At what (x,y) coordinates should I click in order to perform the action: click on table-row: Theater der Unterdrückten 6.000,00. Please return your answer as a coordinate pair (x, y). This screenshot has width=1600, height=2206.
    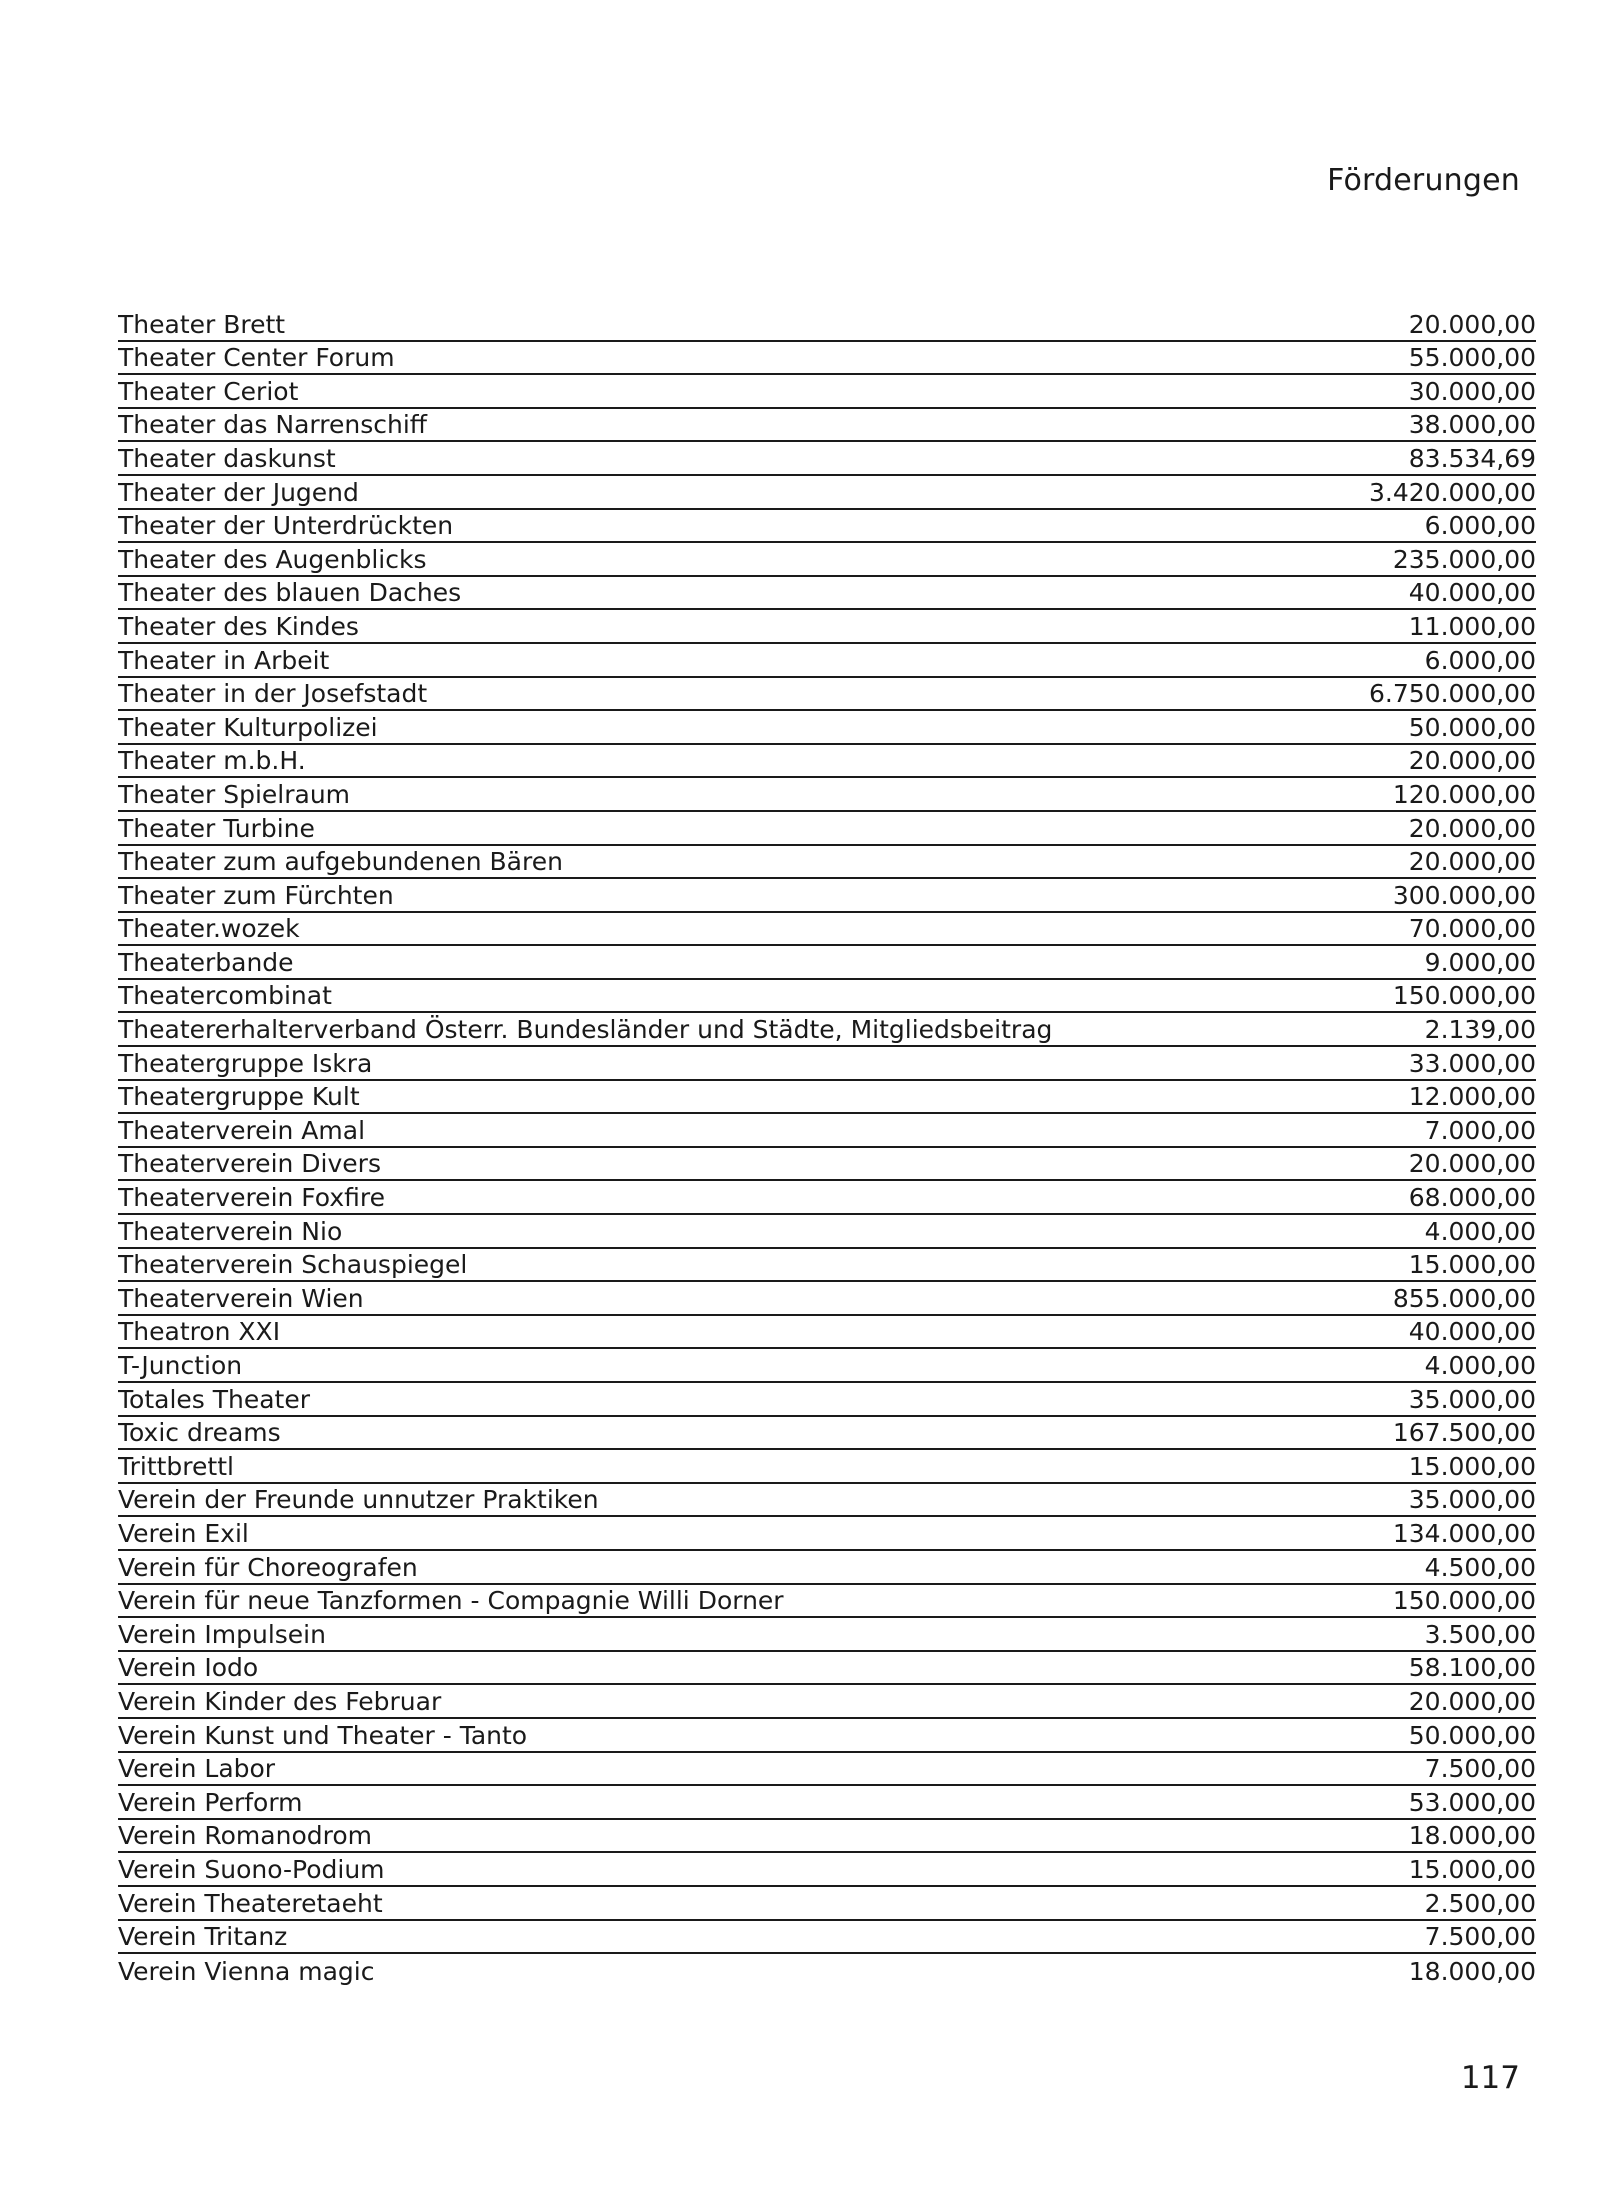
    Looking at the image, I should click on (827, 526).